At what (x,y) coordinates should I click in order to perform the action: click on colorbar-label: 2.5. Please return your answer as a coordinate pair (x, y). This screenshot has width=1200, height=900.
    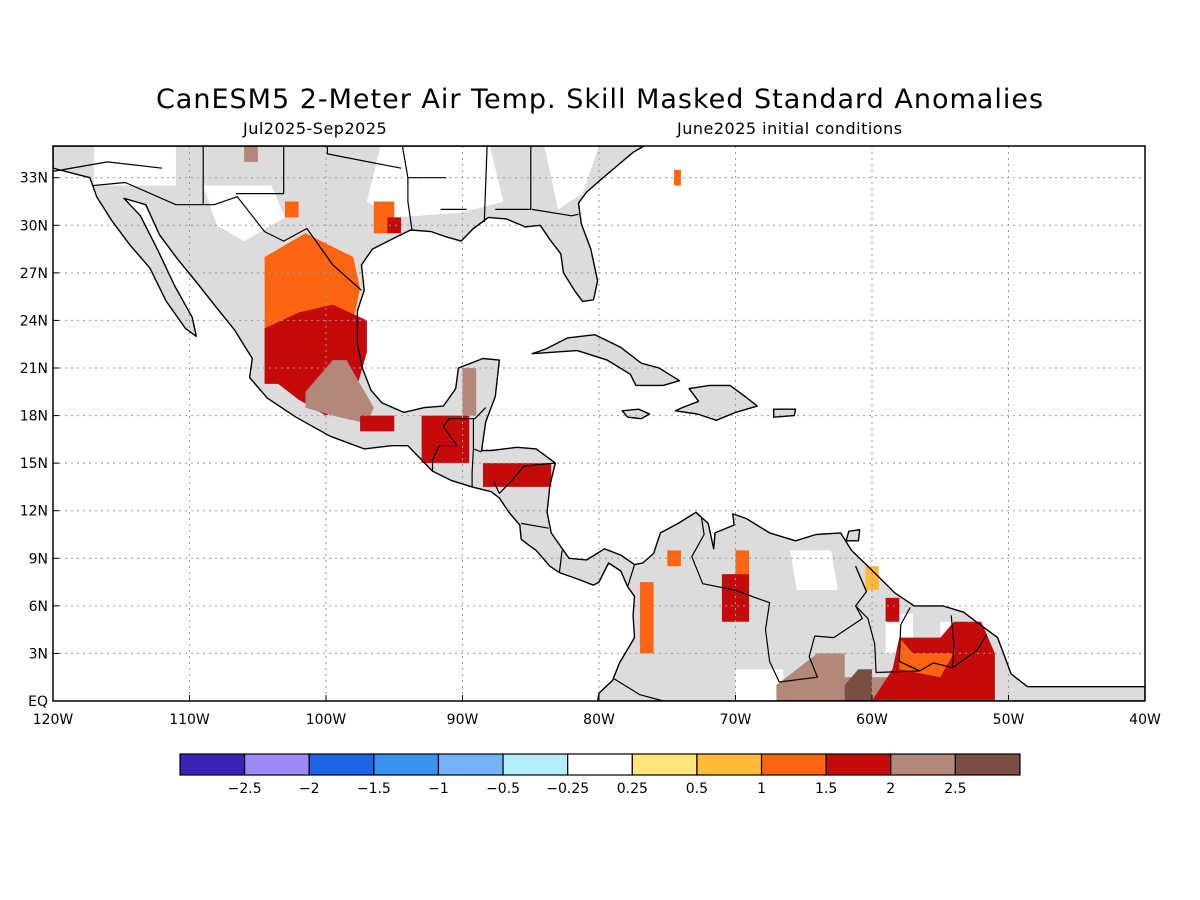
    Looking at the image, I should click on (955, 789).